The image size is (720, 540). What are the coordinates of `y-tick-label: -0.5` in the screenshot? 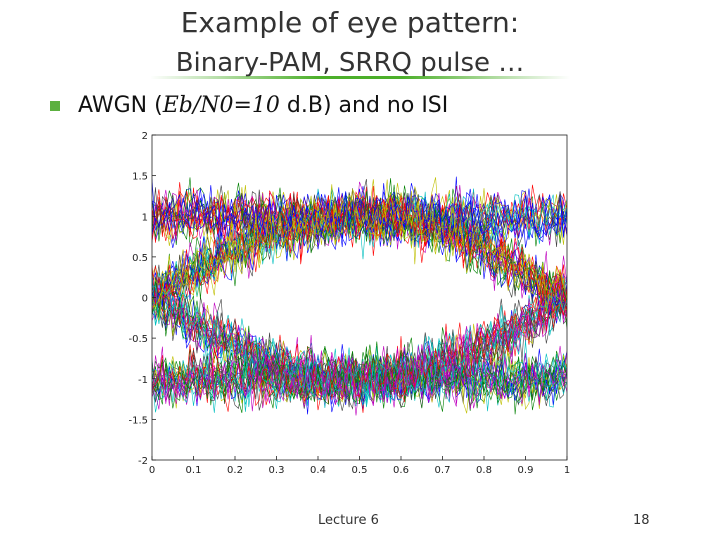 It's located at (138, 339).